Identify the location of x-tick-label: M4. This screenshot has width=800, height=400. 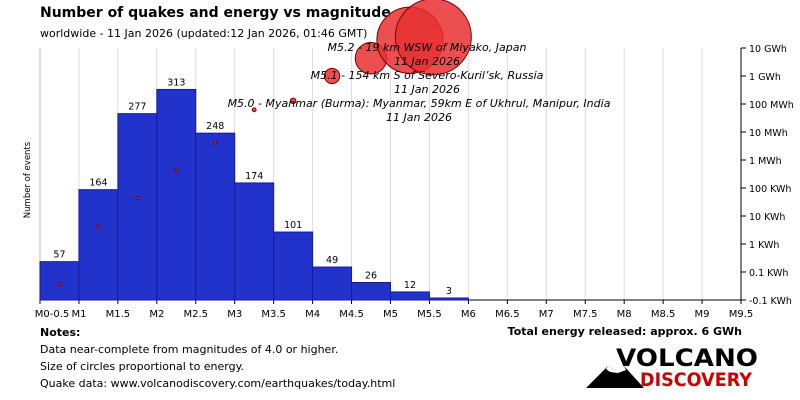
(312, 314).